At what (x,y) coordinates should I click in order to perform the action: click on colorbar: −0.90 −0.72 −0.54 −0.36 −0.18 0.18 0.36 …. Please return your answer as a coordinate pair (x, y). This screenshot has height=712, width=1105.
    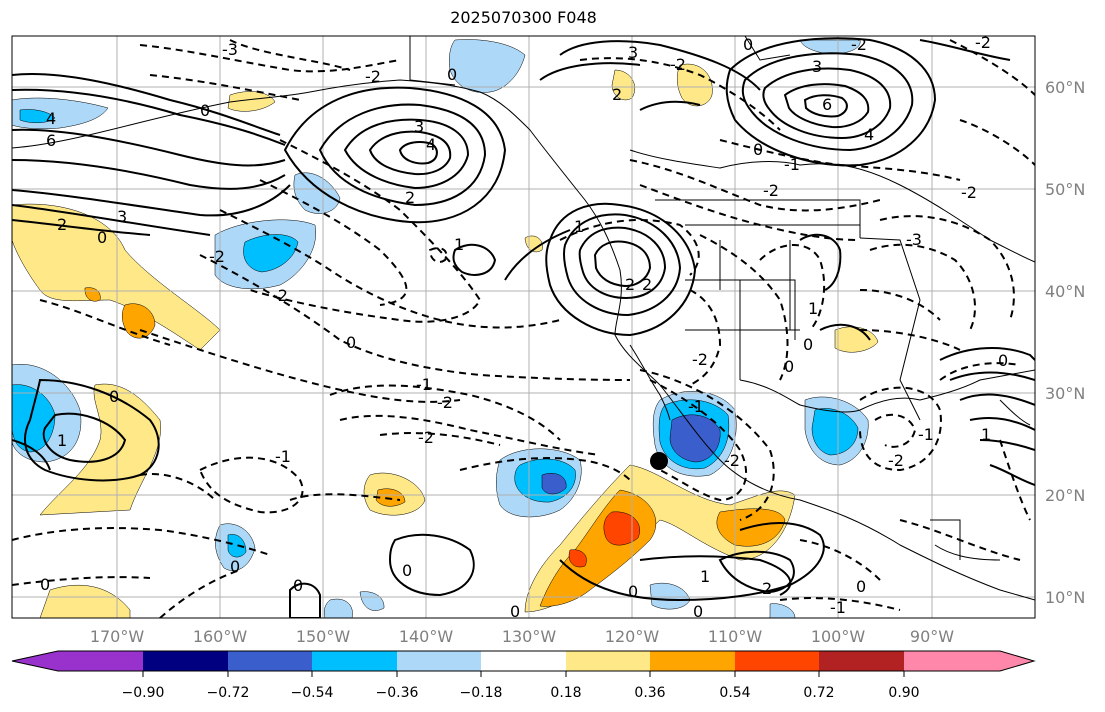
    Looking at the image, I should click on (523, 675).